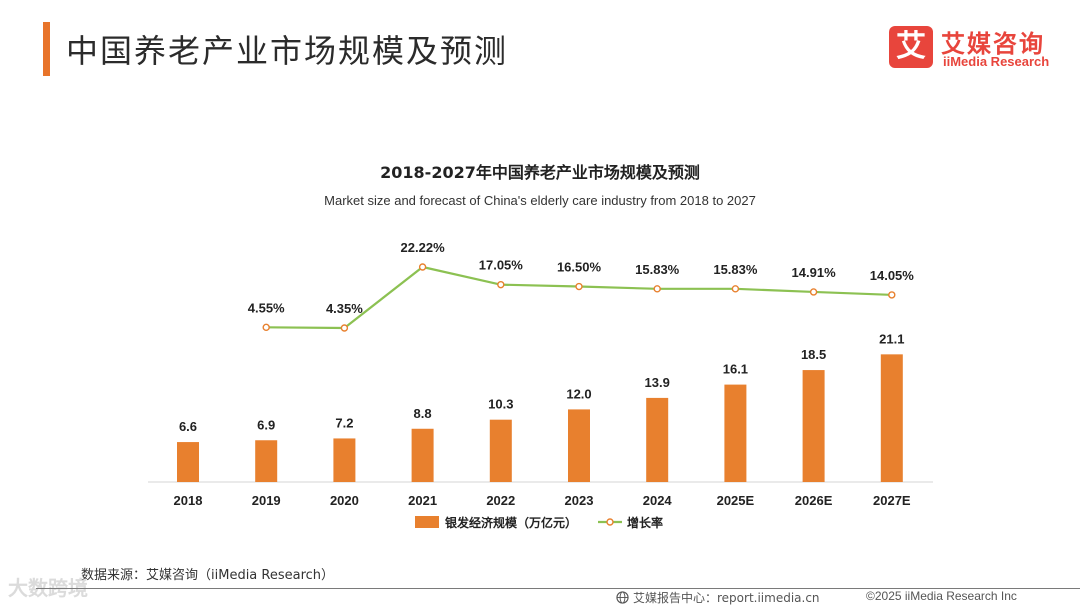 This screenshot has width=1080, height=607. I want to click on footer-divider, so click(558, 588).